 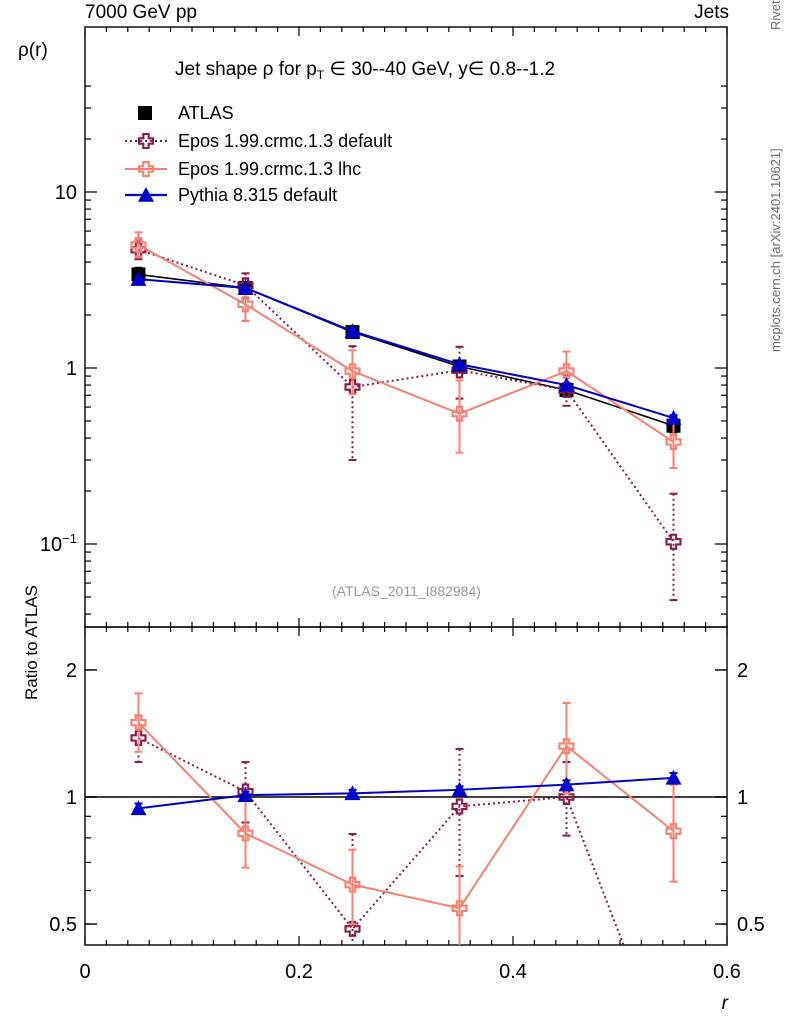 I want to click on y-tick-label-ratio: 2, so click(x=71, y=671).